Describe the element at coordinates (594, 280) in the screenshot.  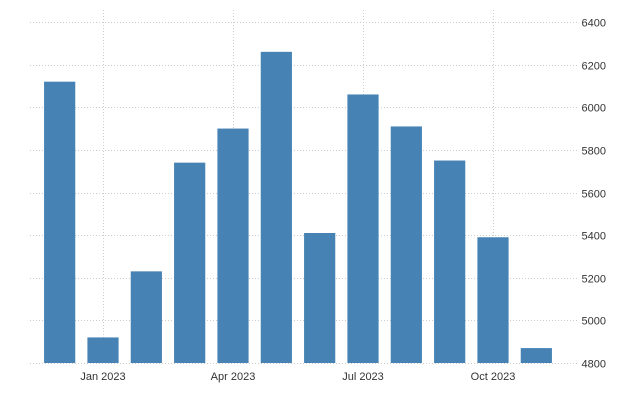
I see `y-tick-label: 5200` at that location.